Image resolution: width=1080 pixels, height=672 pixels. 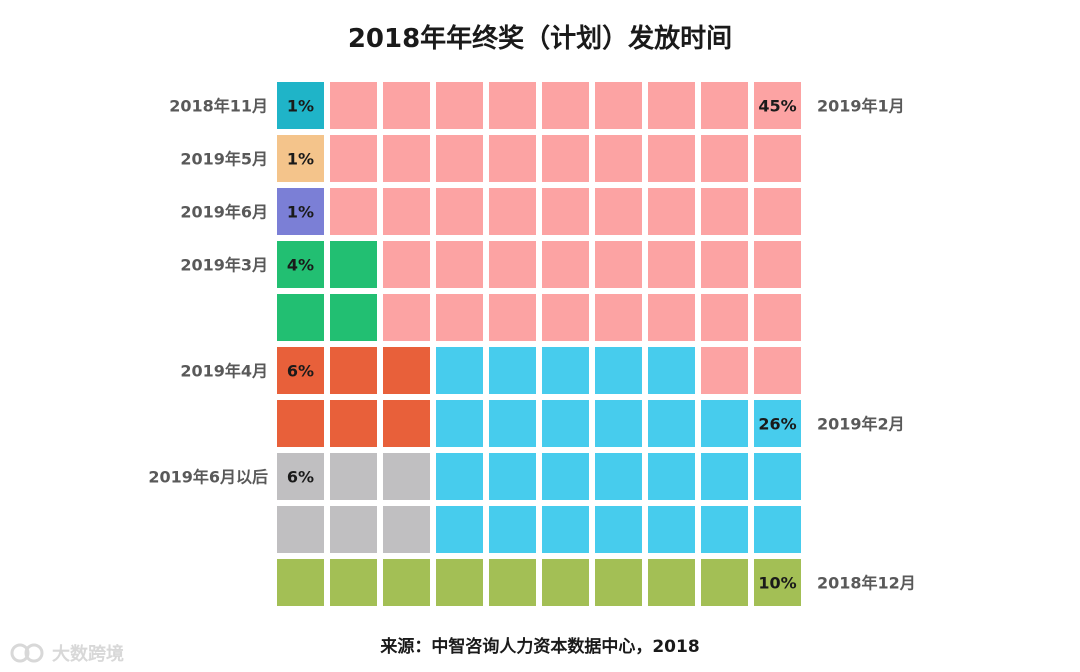 I want to click on cell-percent-label: 26%, so click(x=777, y=424).